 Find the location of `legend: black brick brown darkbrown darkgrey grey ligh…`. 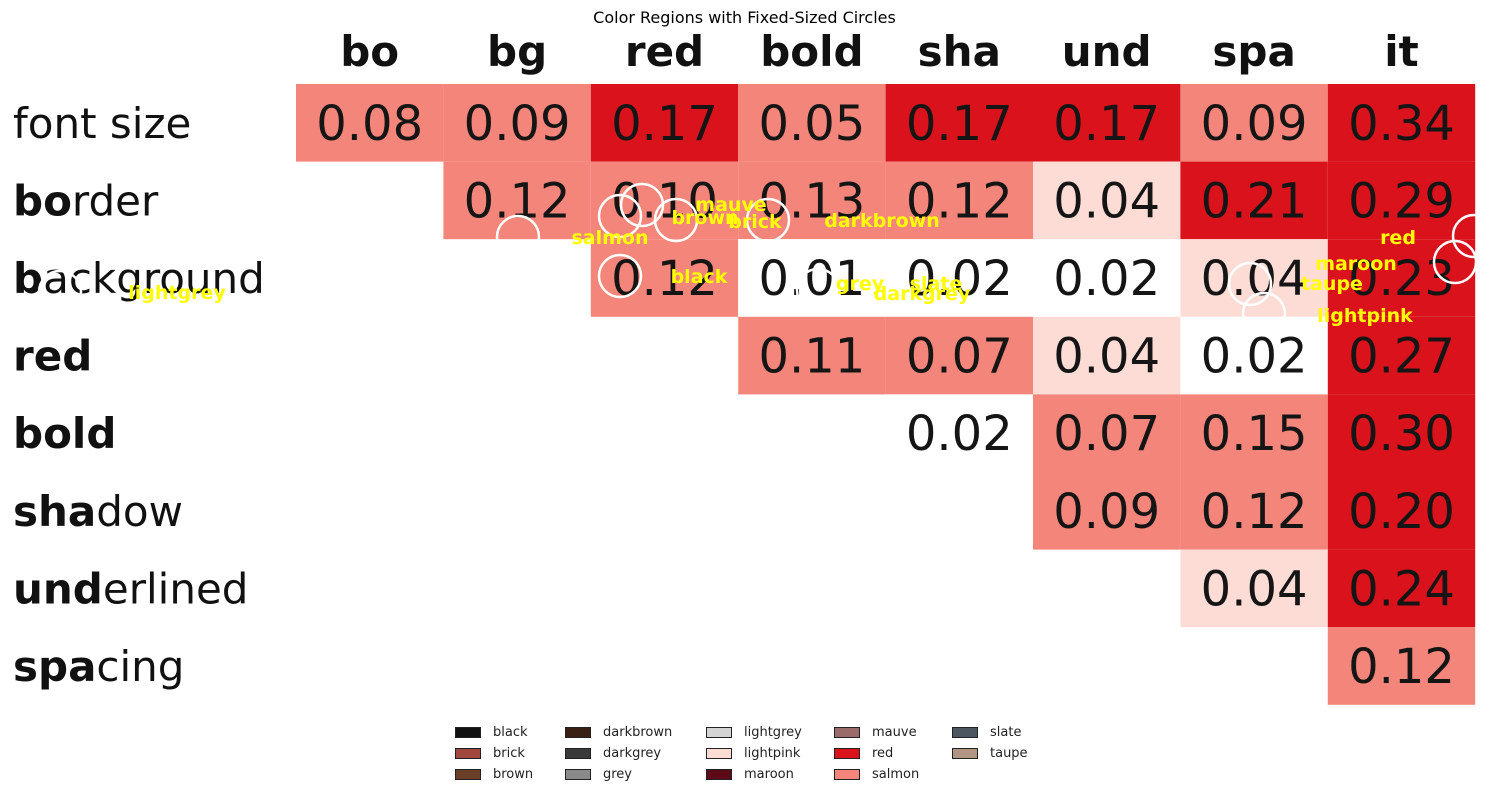

legend: black brick brown darkbrown darkgrey grey ligh… is located at coordinates (755, 754).